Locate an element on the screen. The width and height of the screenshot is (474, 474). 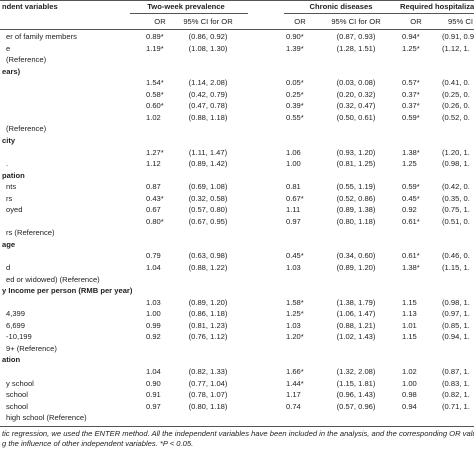
cell: 0.74 is located at coordinates (293, 406).